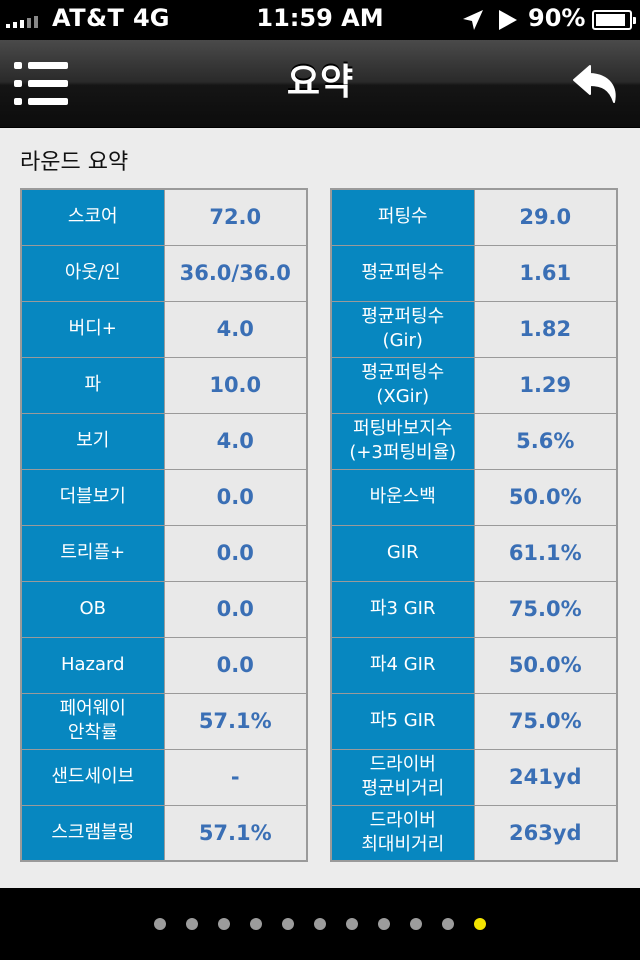 Image resolution: width=640 pixels, height=960 pixels. What do you see at coordinates (473, 20) in the screenshot?
I see `location-arrow-icon` at bounding box center [473, 20].